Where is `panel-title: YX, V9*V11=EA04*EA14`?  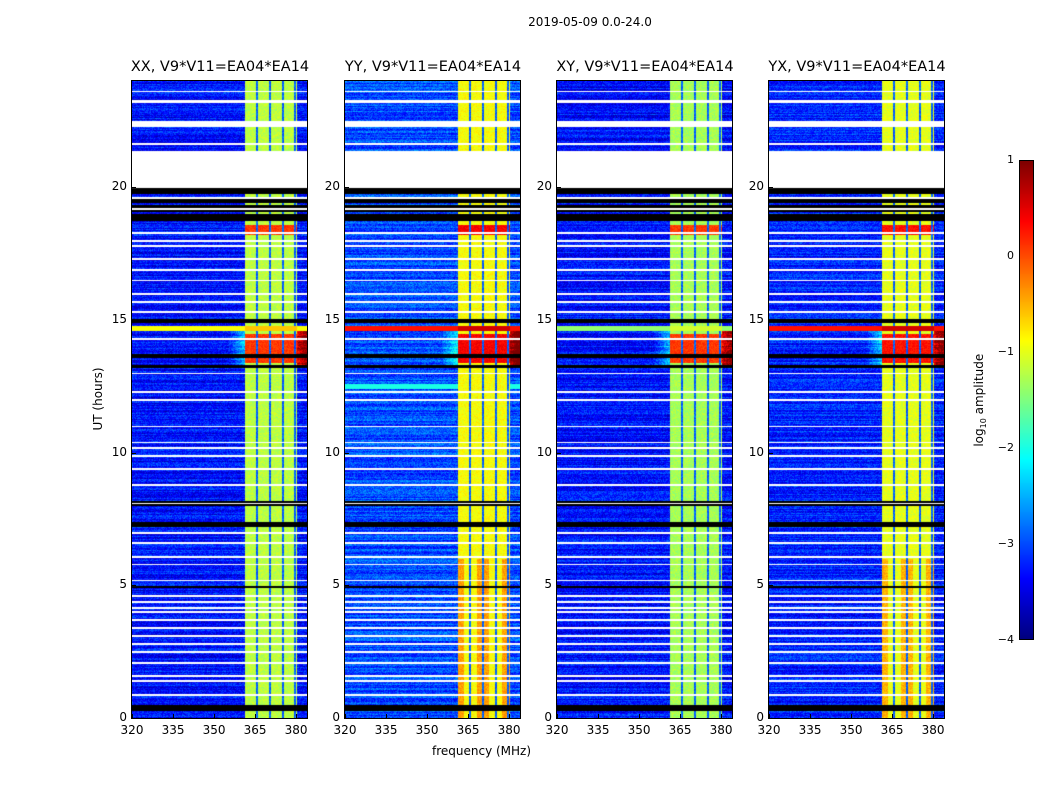 panel-title: YX, V9*V11=EA04*EA14 is located at coordinates (857, 67).